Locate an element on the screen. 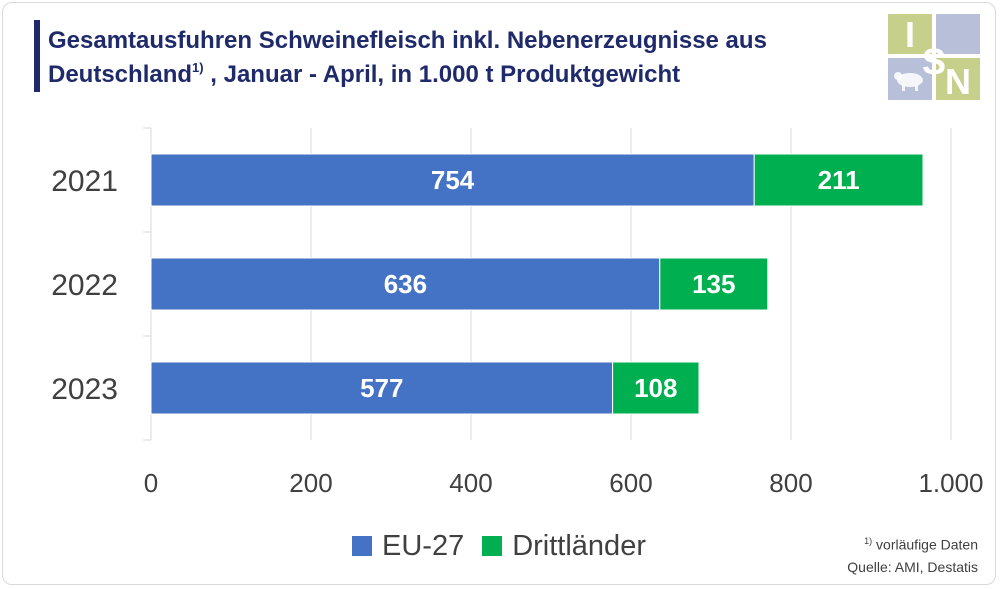  legend-swatch-eu is located at coordinates (362, 546).